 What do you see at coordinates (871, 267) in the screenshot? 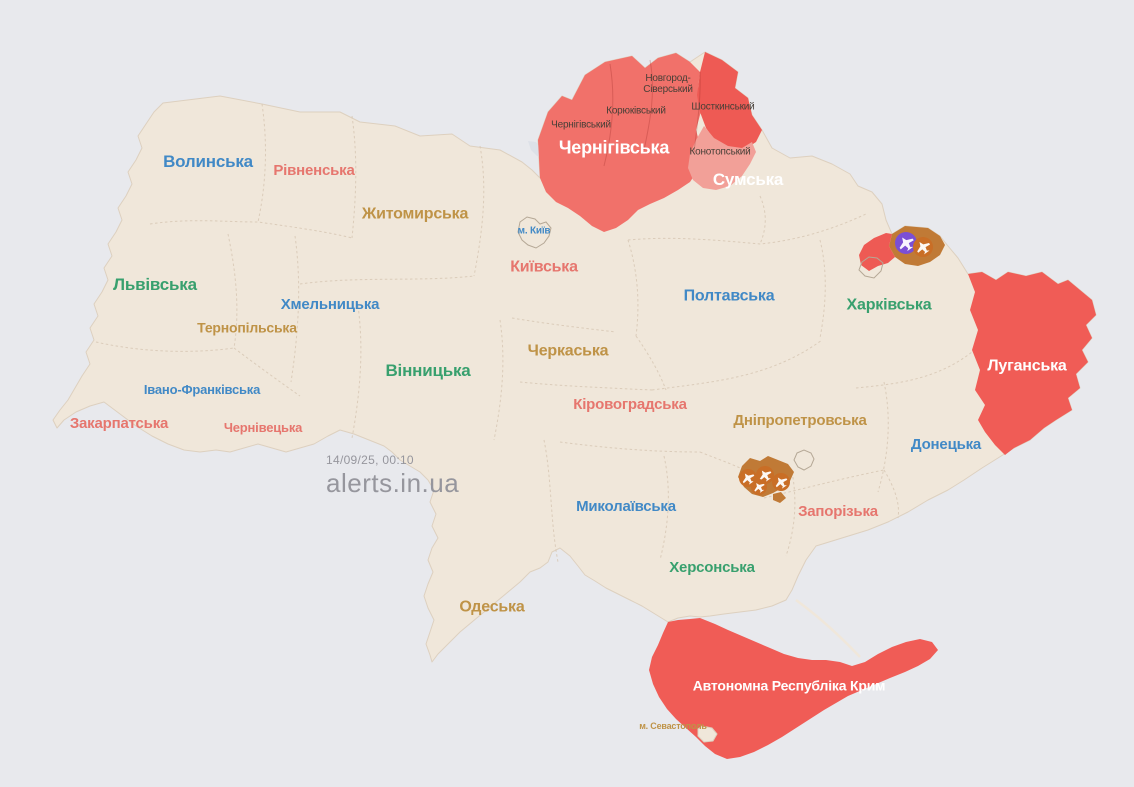
I see `kharkiv-city-outline` at bounding box center [871, 267].